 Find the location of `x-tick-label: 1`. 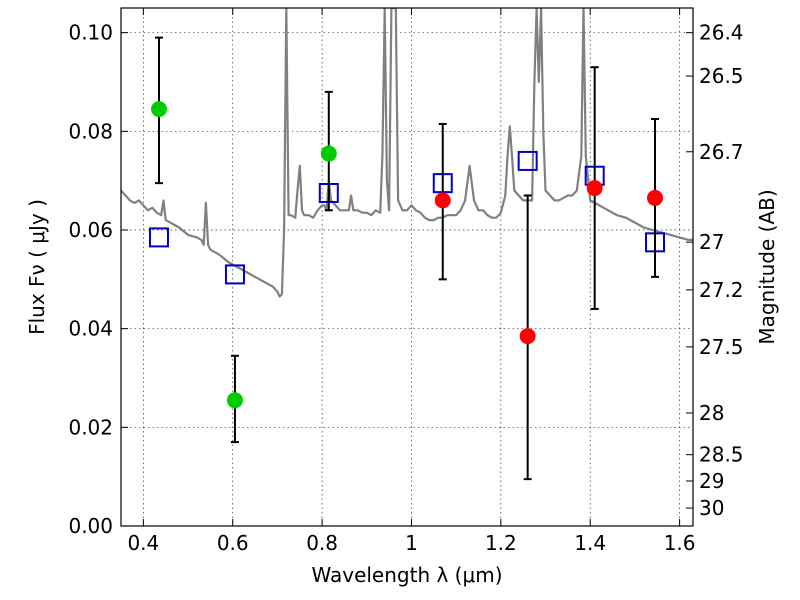

x-tick-label: 1 is located at coordinates (411, 543).